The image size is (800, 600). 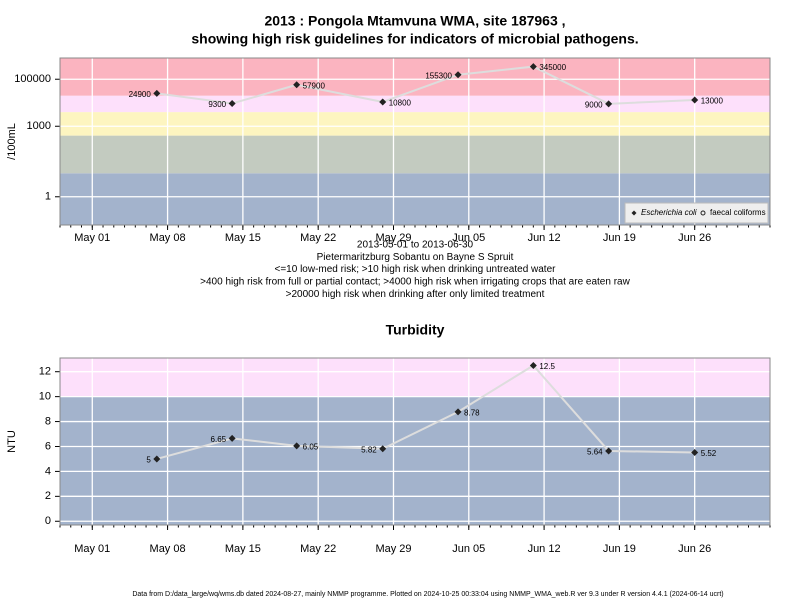 I want to click on y-tick-label: 1, so click(x=48, y=197).